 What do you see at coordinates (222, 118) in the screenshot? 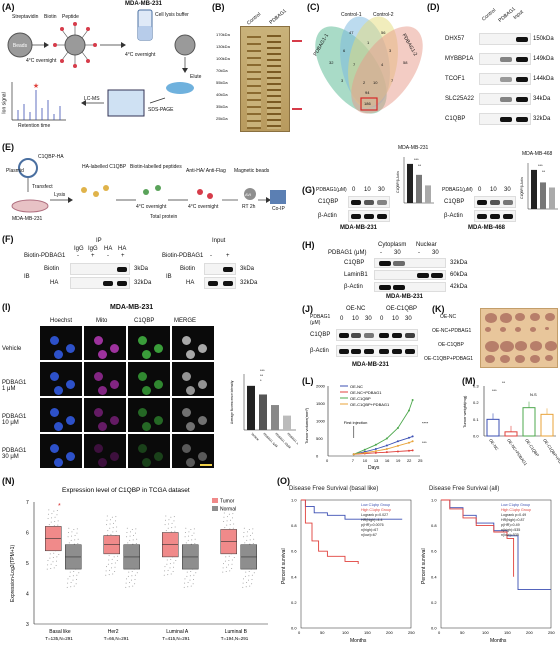
I see `mw-marker: 25kDa` at bounding box center [222, 118].